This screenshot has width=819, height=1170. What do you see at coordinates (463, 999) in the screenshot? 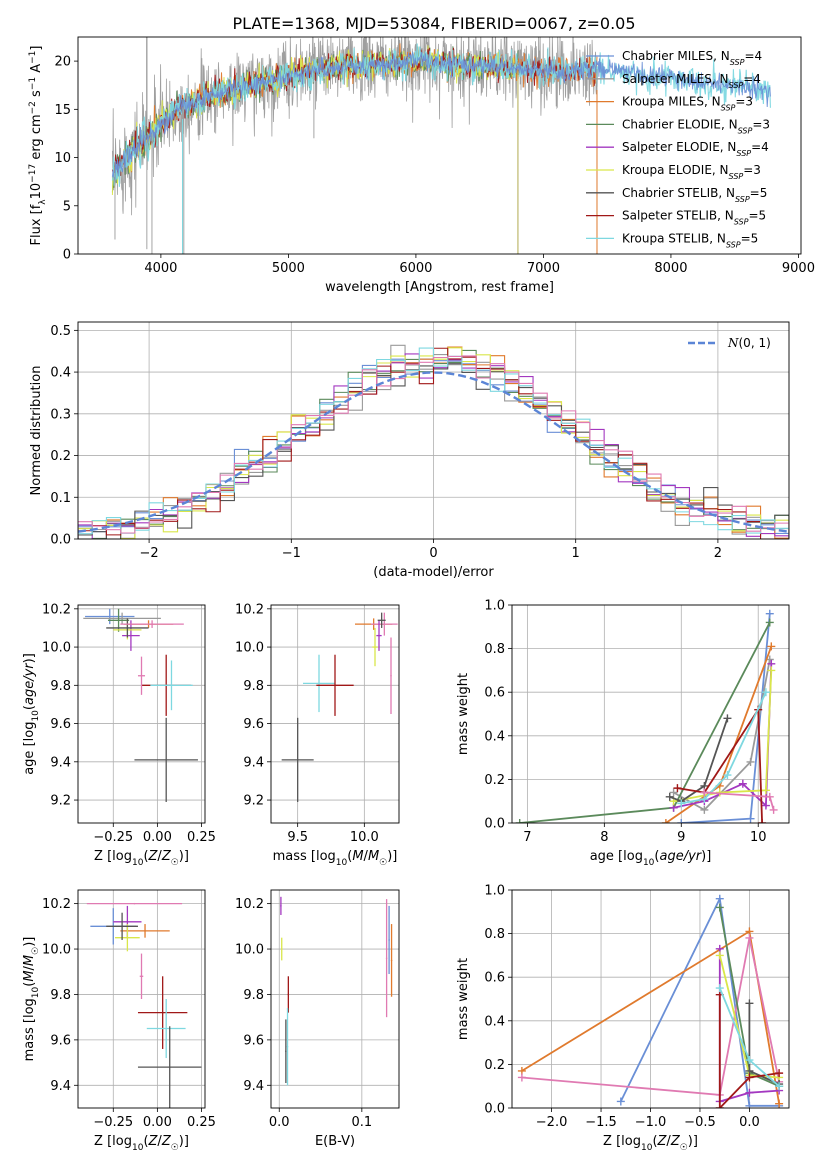
I see `y-axis-label: mass weight` at bounding box center [463, 999].